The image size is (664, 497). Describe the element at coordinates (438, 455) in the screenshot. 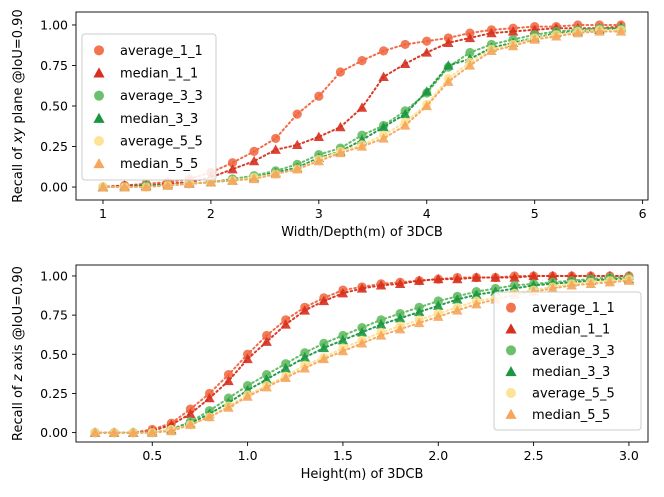

I see `x-tick-label: 2.0` at that location.